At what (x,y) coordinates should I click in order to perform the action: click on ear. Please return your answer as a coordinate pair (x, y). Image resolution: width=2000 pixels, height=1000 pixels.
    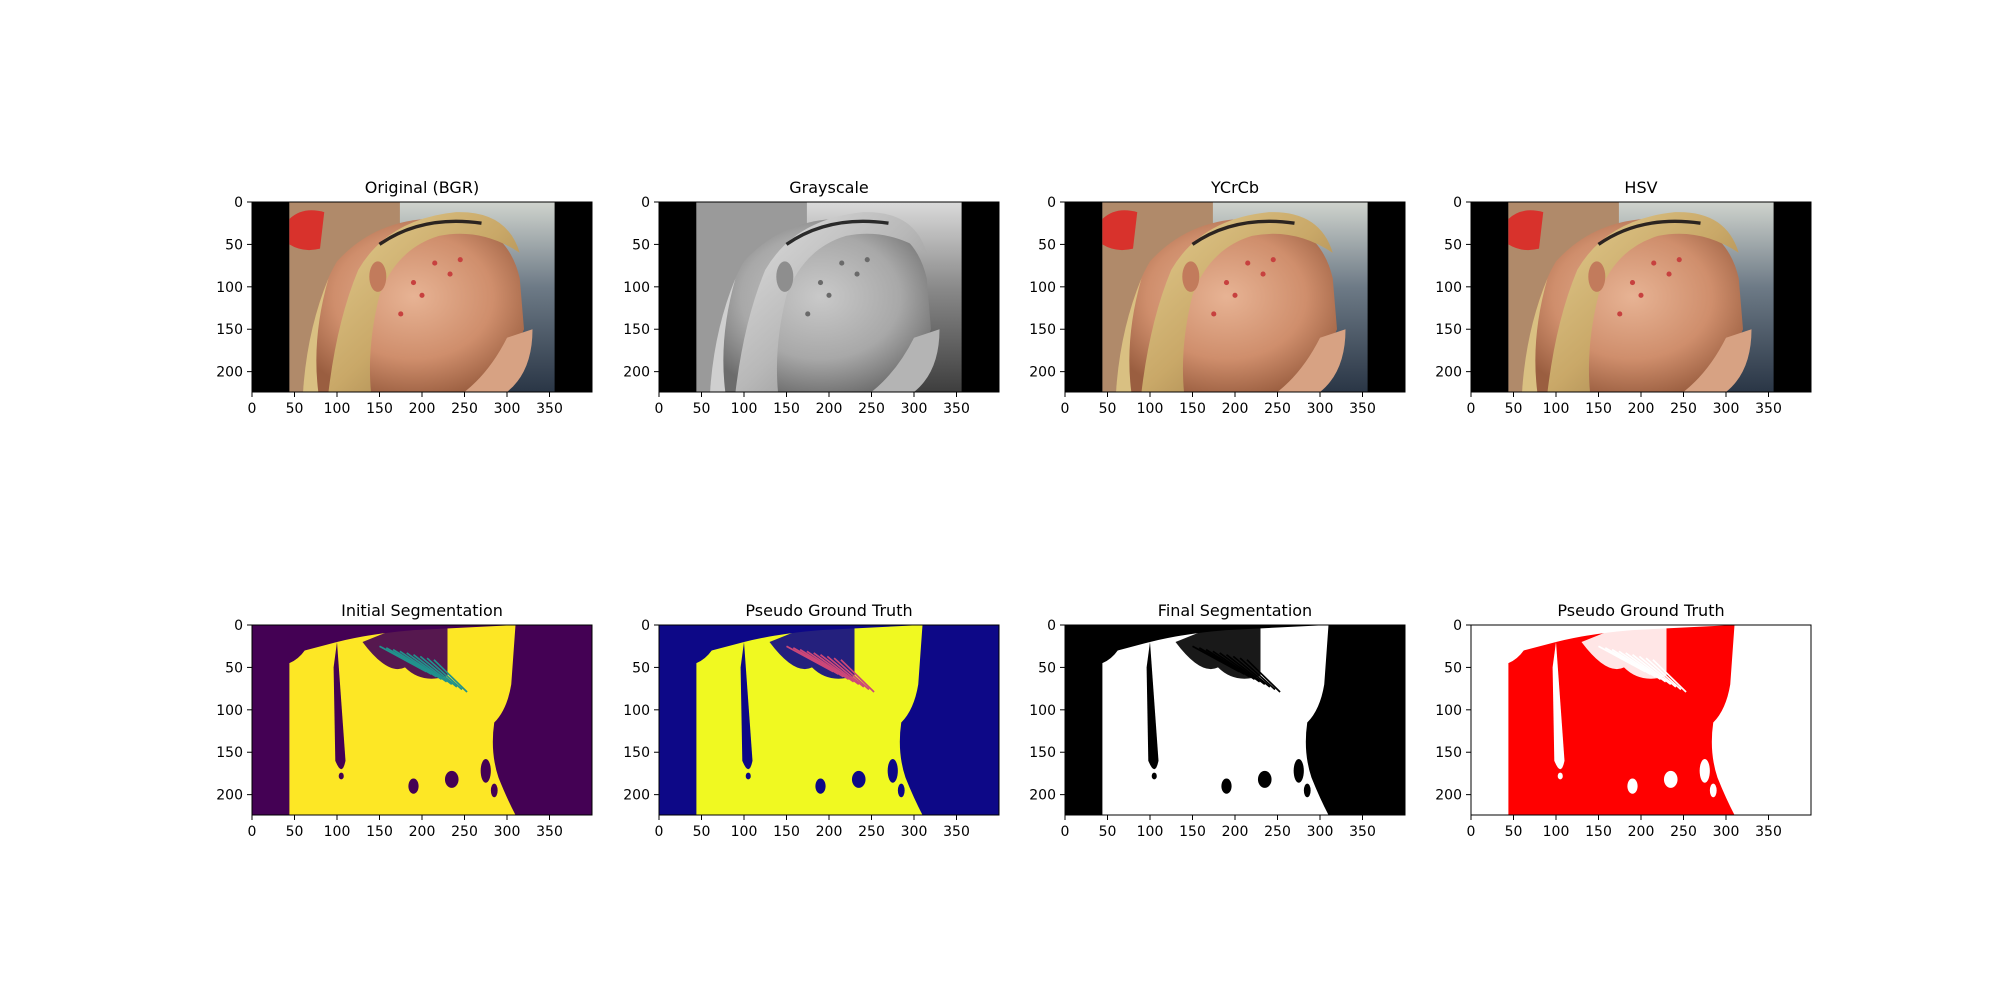
    Looking at the image, I should click on (1597, 276).